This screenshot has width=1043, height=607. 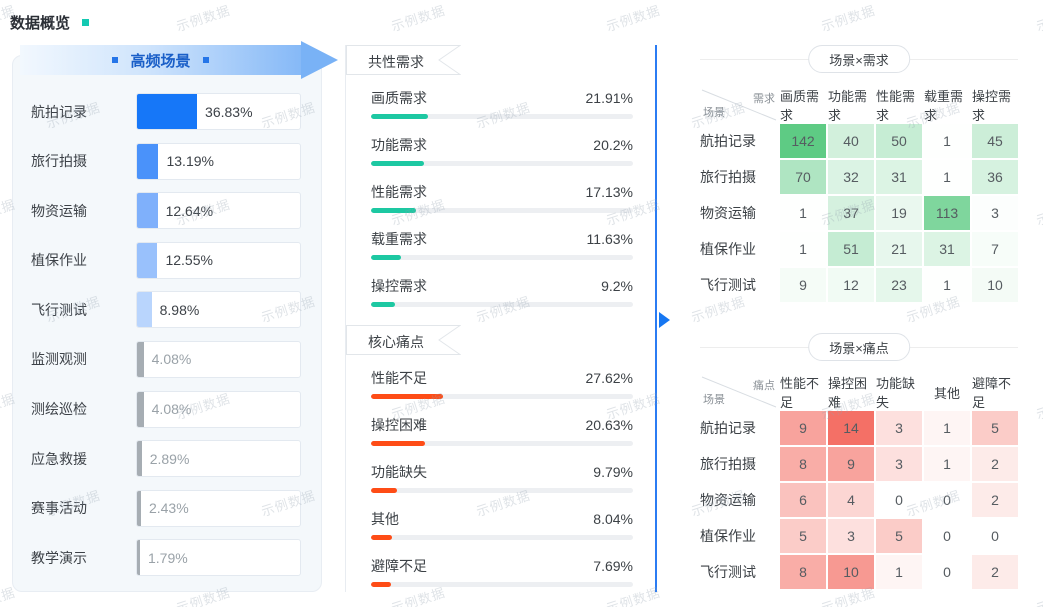 I want to click on scenario-bar-row: 旅行拍摄 13.19%, so click(x=166, y=161).